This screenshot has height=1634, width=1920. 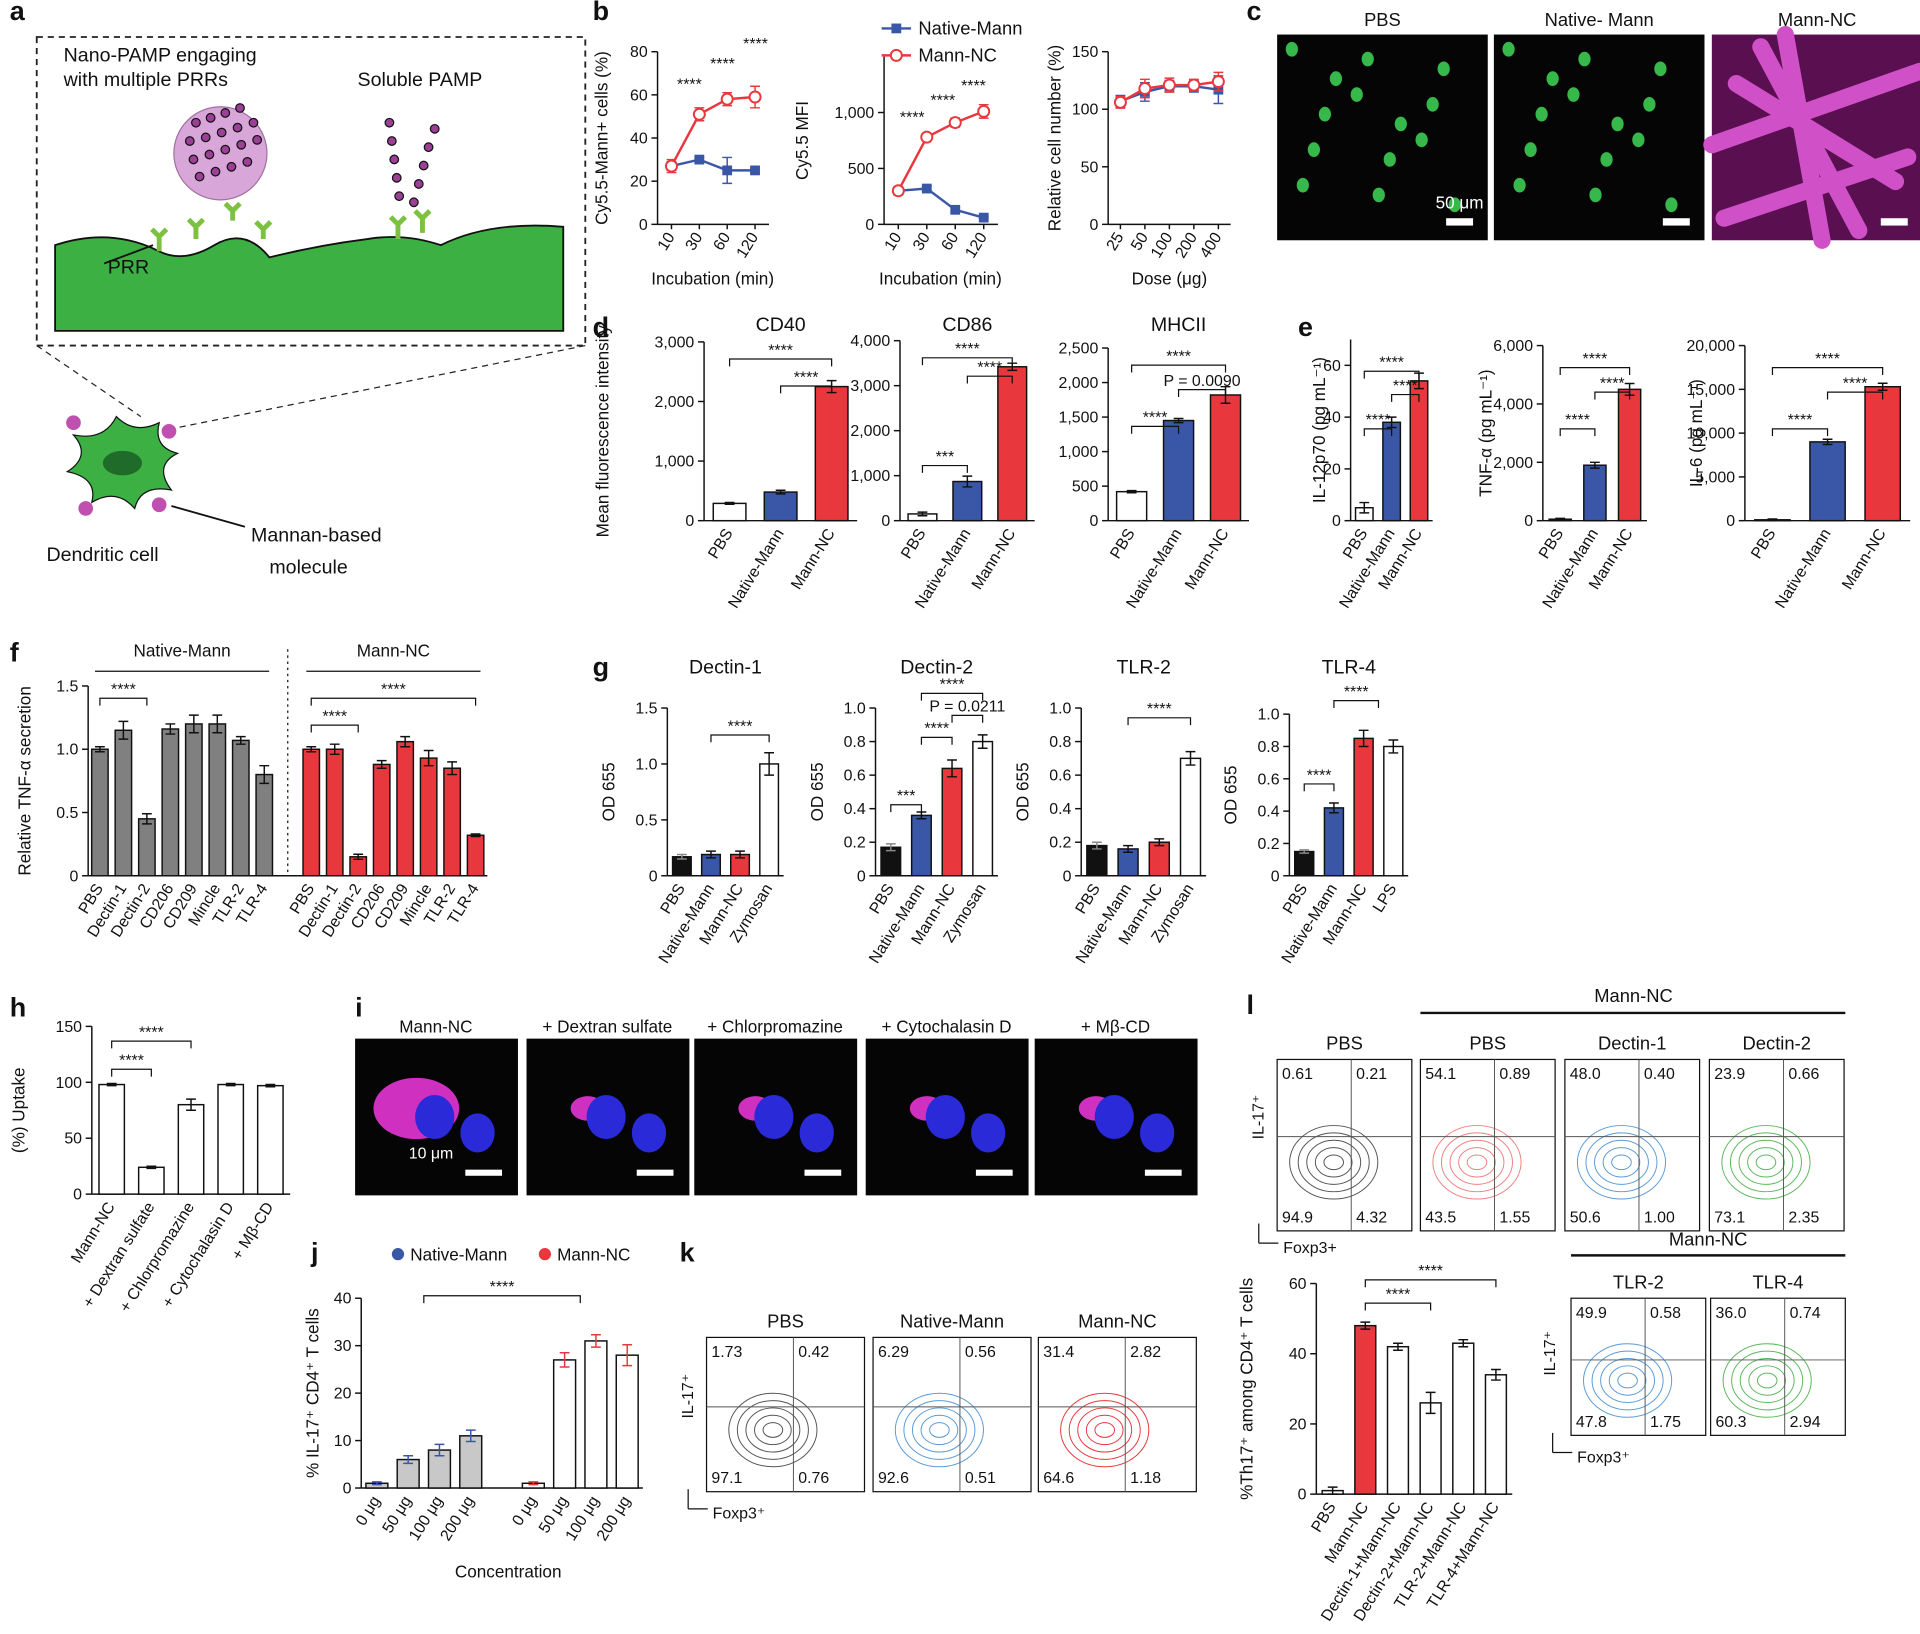 What do you see at coordinates (601, 667) in the screenshot?
I see `panel-label: g` at bounding box center [601, 667].